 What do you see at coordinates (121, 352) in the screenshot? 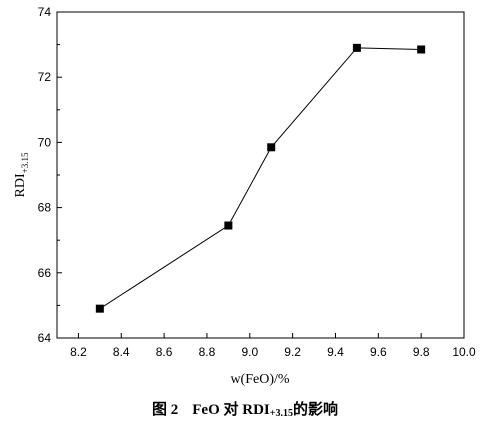
I see `x-tick-label: 8.4` at bounding box center [121, 352].